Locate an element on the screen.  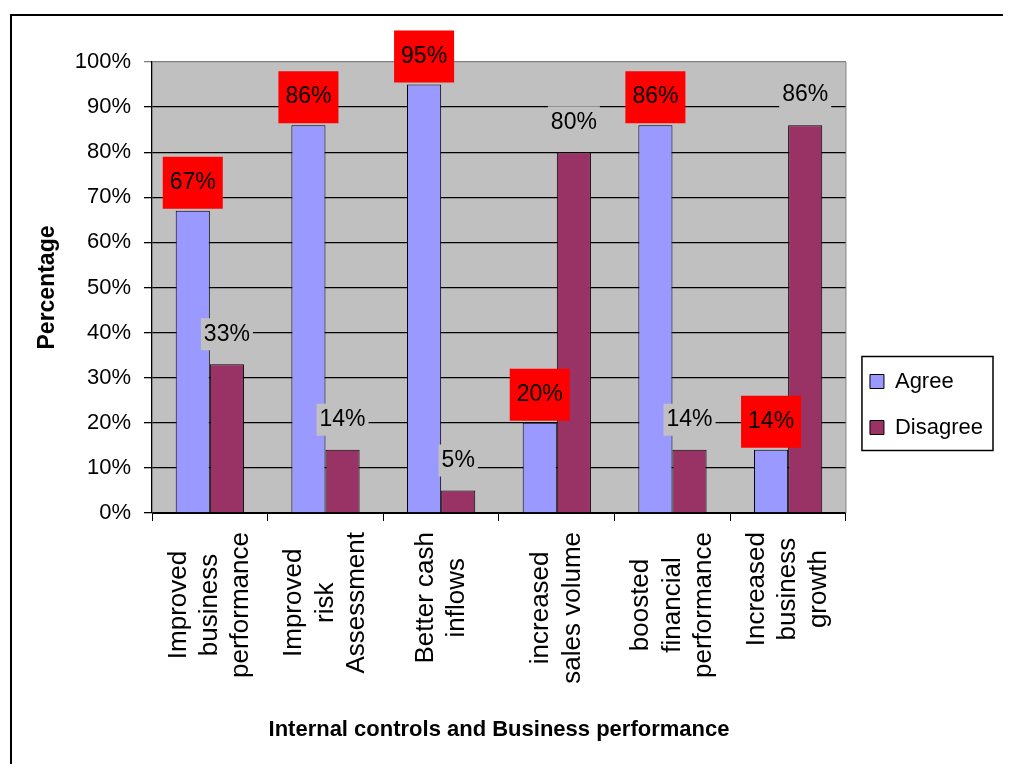
y-tick-label: 0% is located at coordinates (115, 512).